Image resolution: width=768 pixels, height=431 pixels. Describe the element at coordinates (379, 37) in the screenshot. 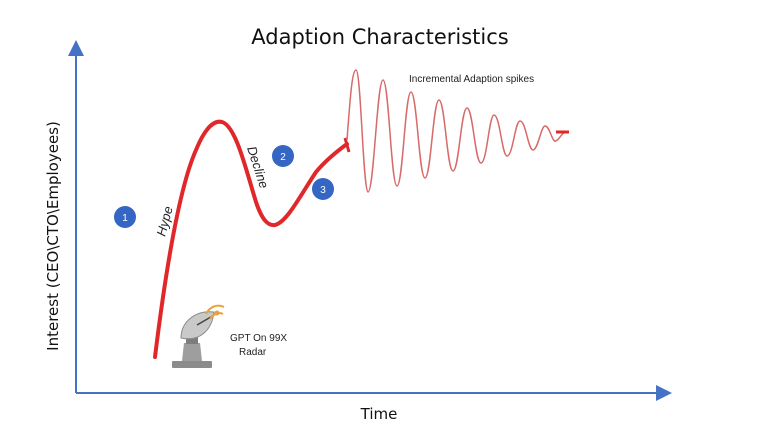

I see `diagram-title: Adaption Characteristics` at that location.